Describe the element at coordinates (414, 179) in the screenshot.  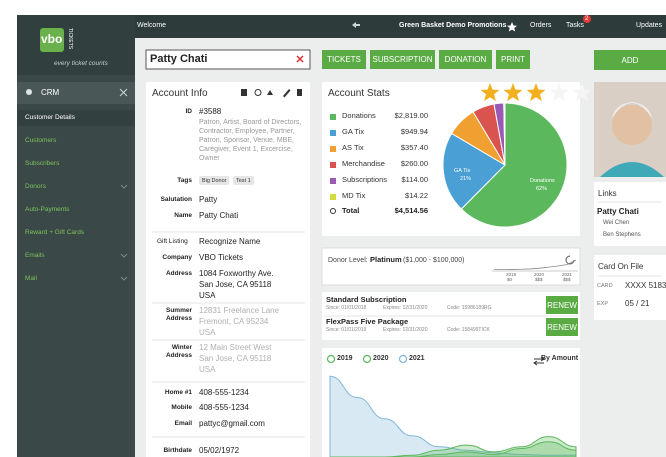
I see `stat-value: $114.00` at that location.